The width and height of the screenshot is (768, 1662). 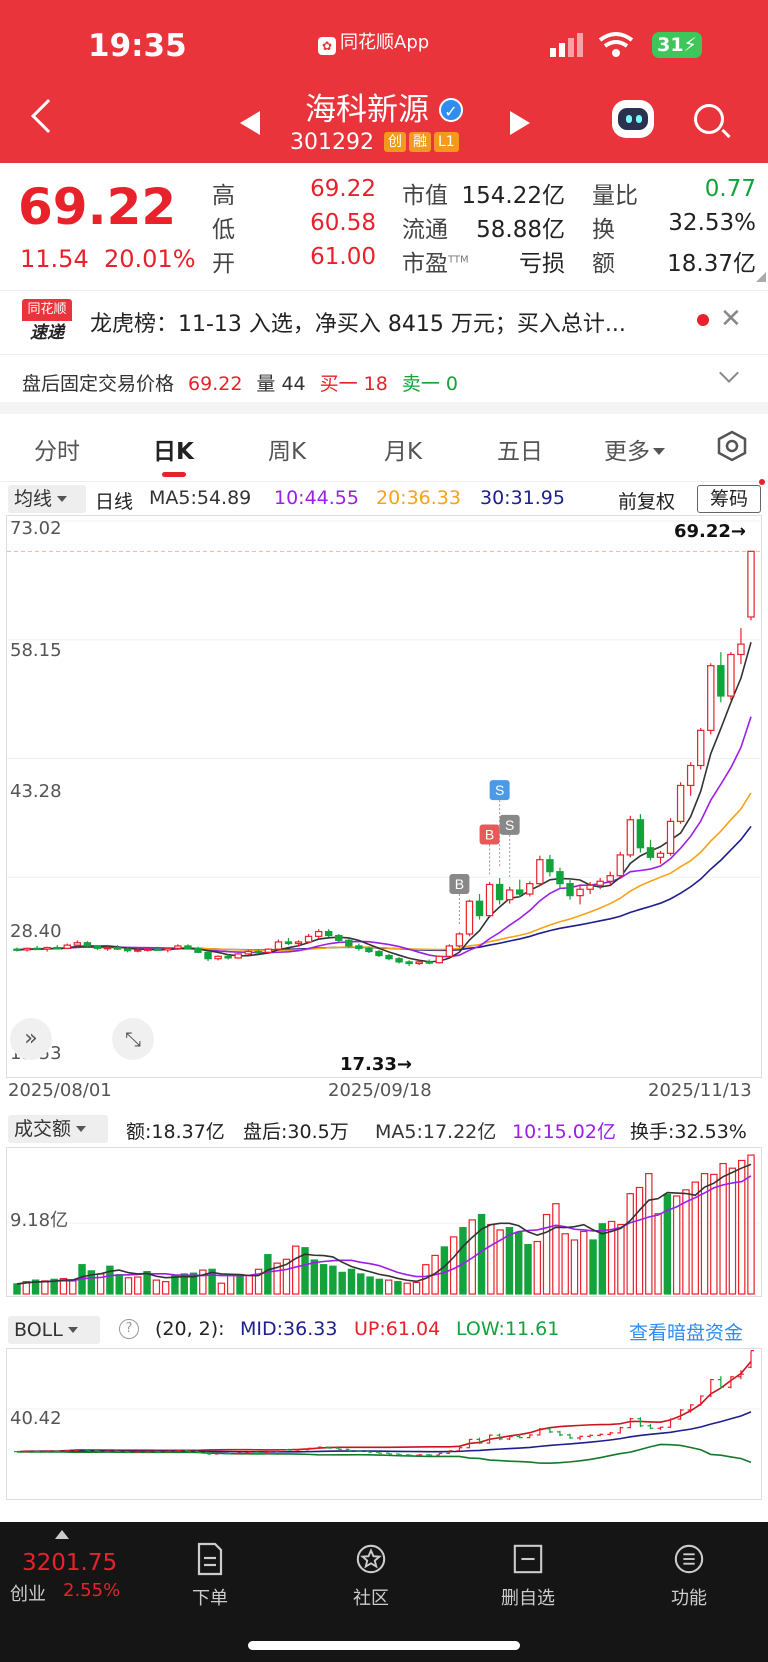 What do you see at coordinates (223, 230) in the screenshot?
I see `stat-label: 低` at bounding box center [223, 230].